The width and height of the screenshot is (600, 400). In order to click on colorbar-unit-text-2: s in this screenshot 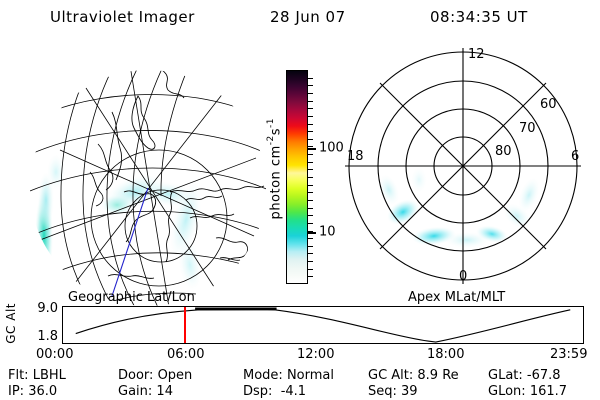, I will do `click(276, 131)`.